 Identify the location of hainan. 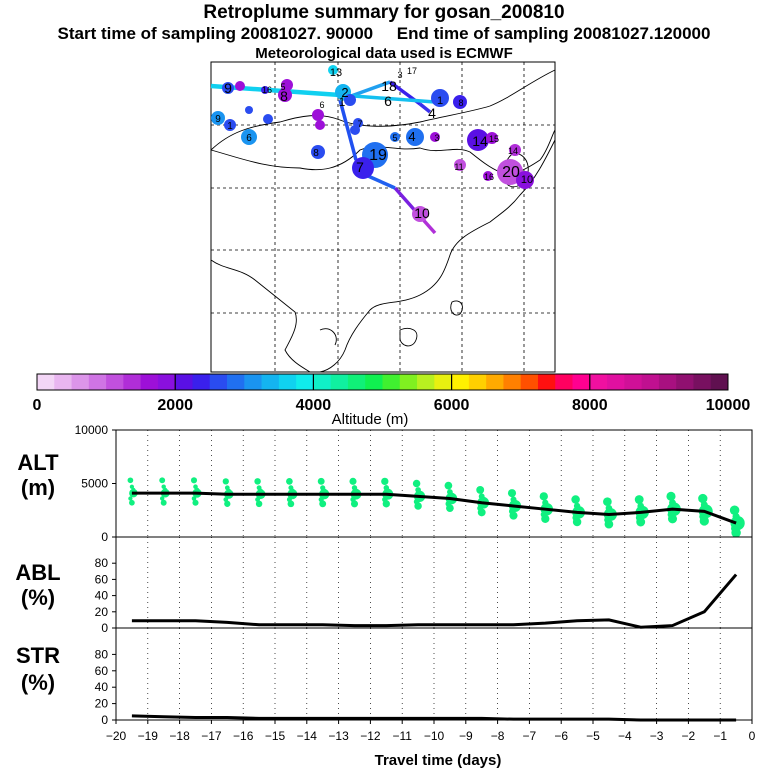
(408, 337).